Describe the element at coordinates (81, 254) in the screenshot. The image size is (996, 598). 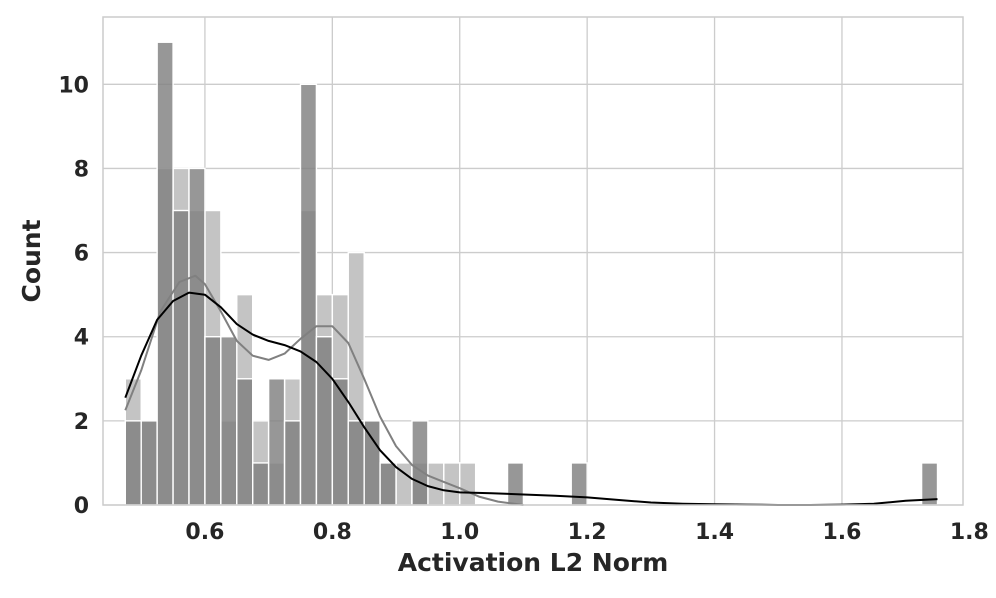
I see `y-tick-label: 6` at that location.